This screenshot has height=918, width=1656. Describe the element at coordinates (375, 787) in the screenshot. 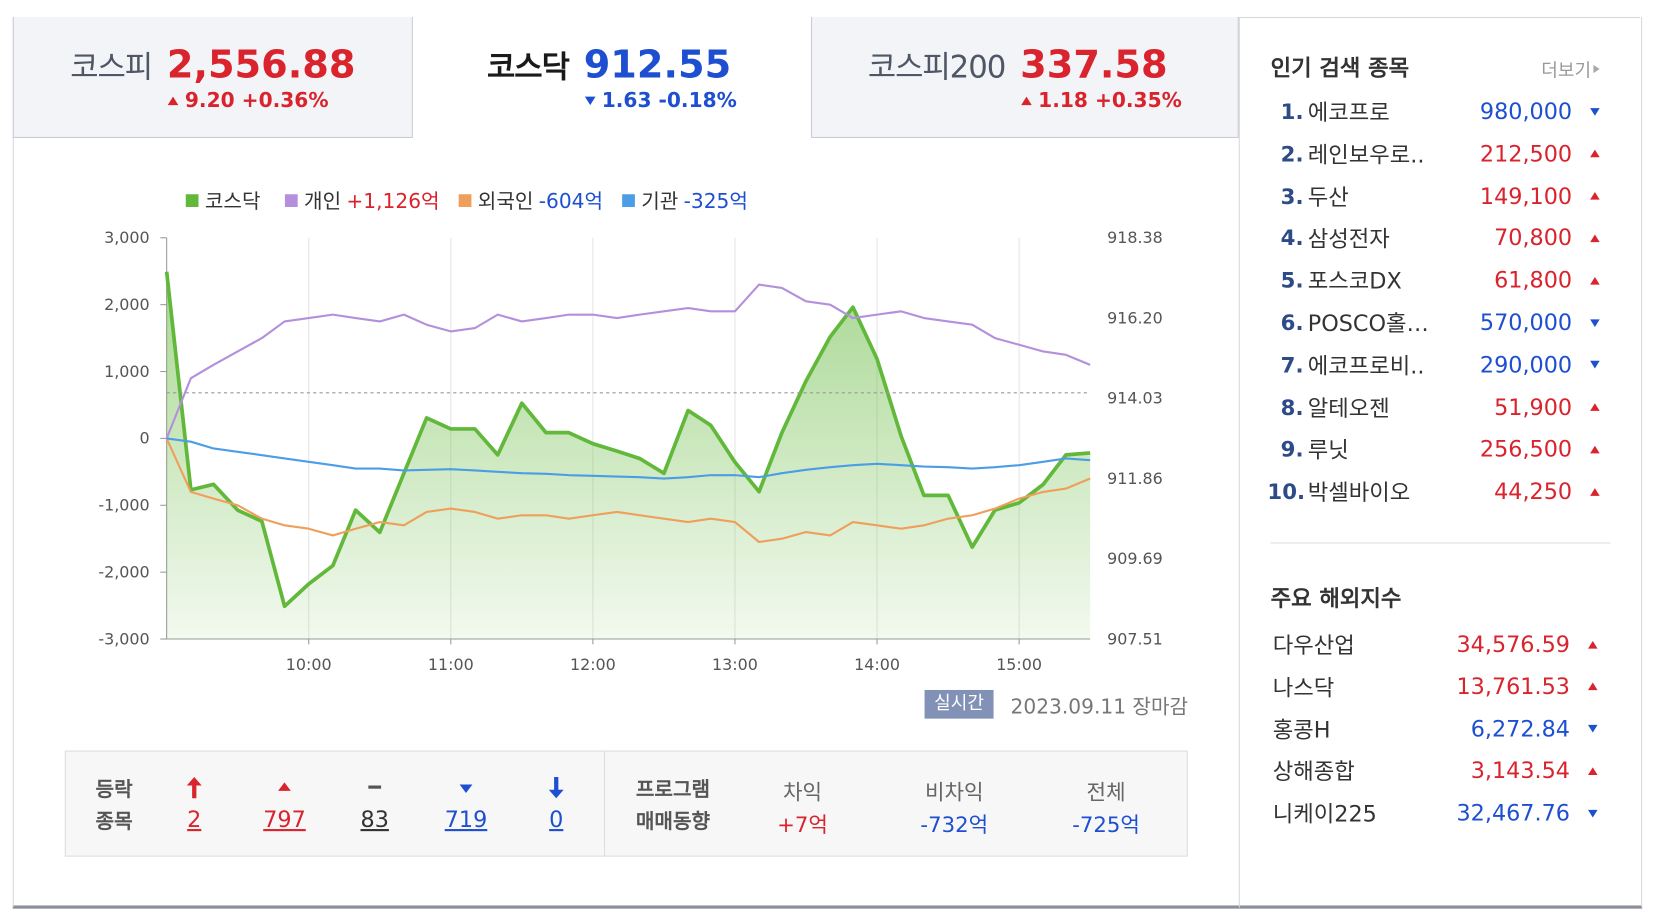

I see `dash` at that location.